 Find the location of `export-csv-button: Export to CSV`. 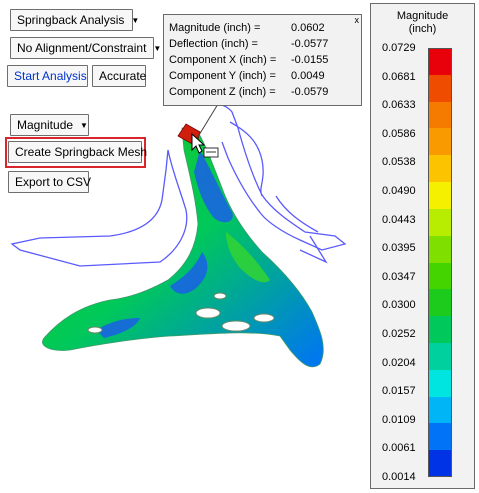

export-csv-button: Export to CSV is located at coordinates (49, 182).